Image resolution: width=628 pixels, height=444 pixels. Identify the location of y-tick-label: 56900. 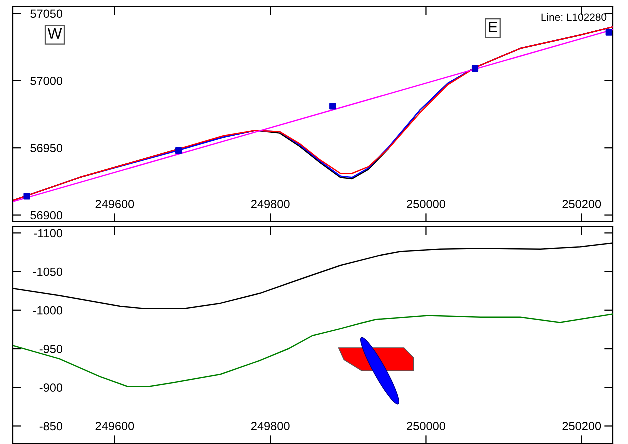
(46, 215).